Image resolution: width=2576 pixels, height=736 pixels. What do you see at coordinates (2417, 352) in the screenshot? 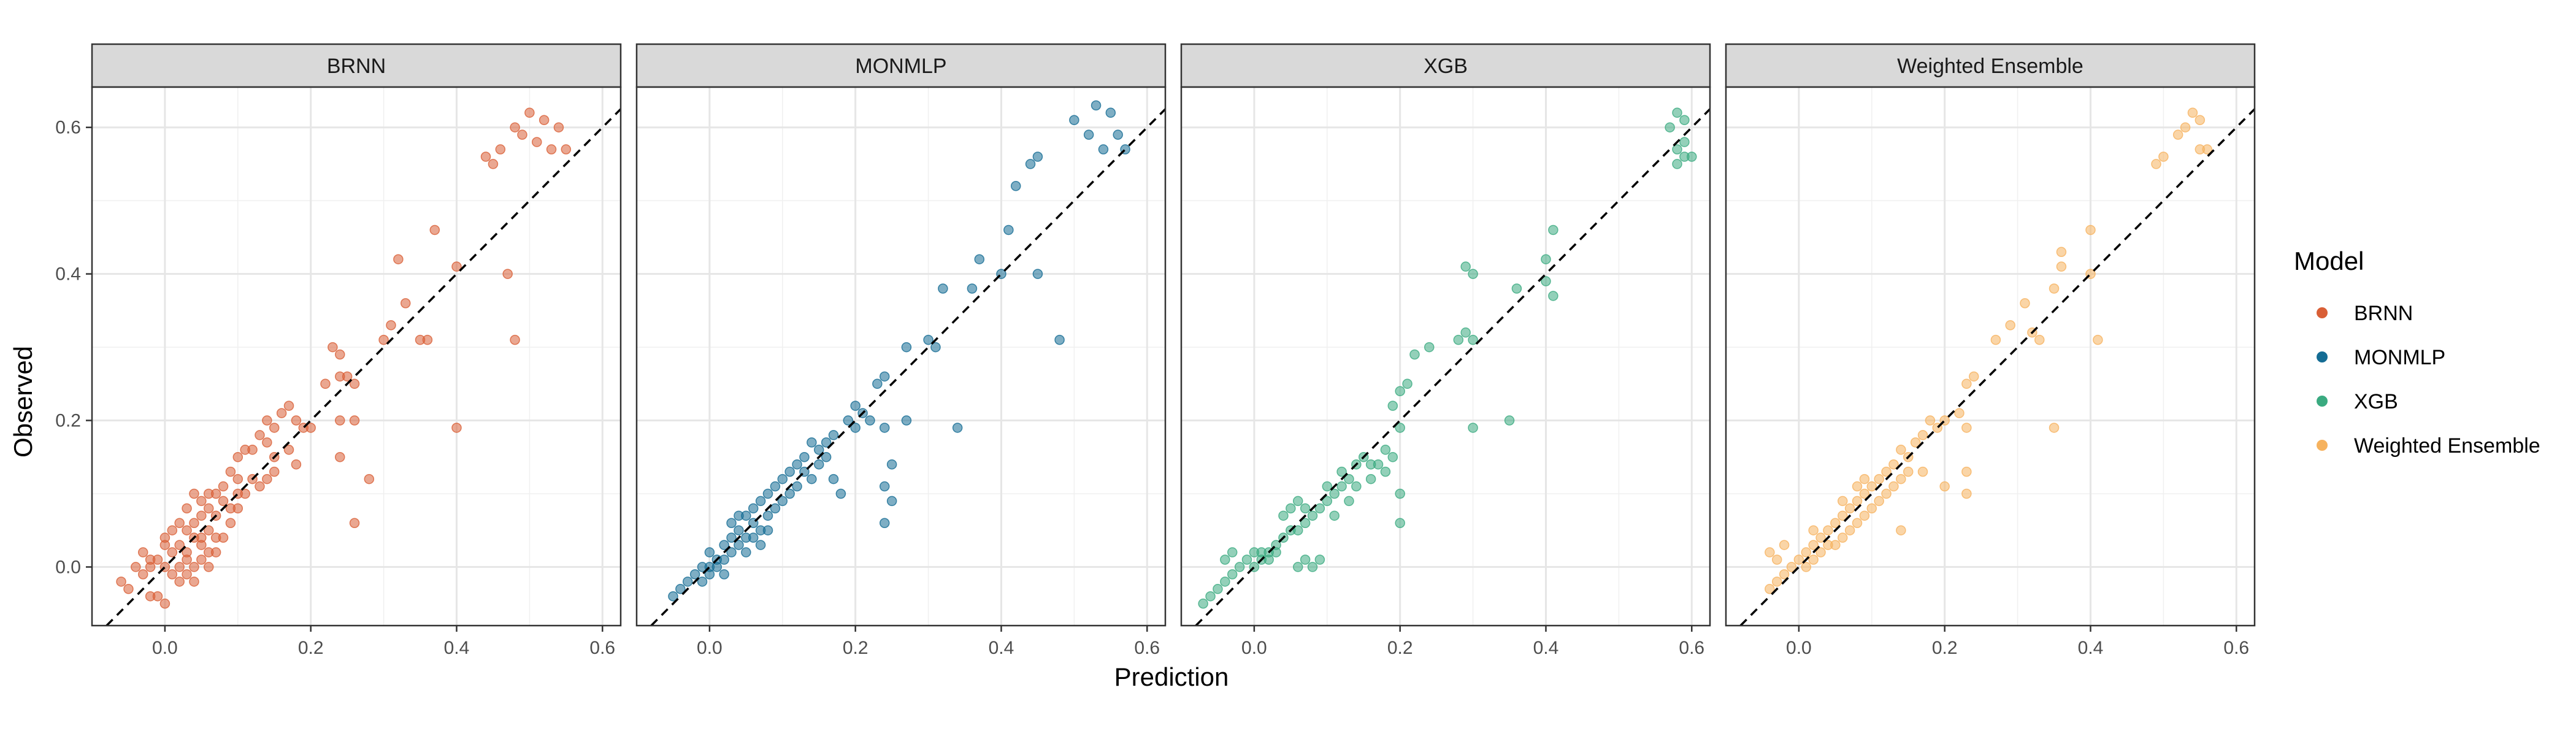
I see `legend: Model BRNN MONMLP XGB Weighted Ensemble` at bounding box center [2417, 352].